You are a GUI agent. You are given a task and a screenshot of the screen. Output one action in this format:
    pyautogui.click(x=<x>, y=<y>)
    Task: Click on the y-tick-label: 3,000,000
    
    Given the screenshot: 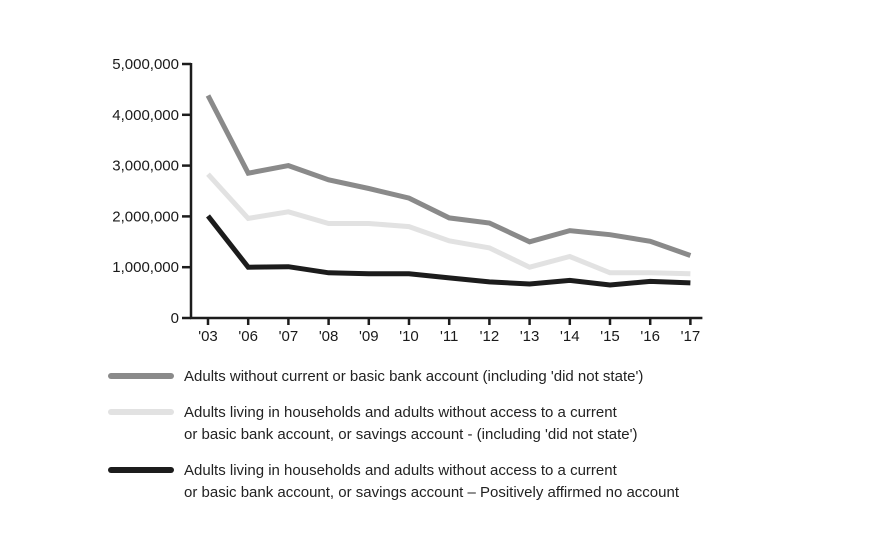 What is the action you would take?
    pyautogui.click(x=145, y=166)
    